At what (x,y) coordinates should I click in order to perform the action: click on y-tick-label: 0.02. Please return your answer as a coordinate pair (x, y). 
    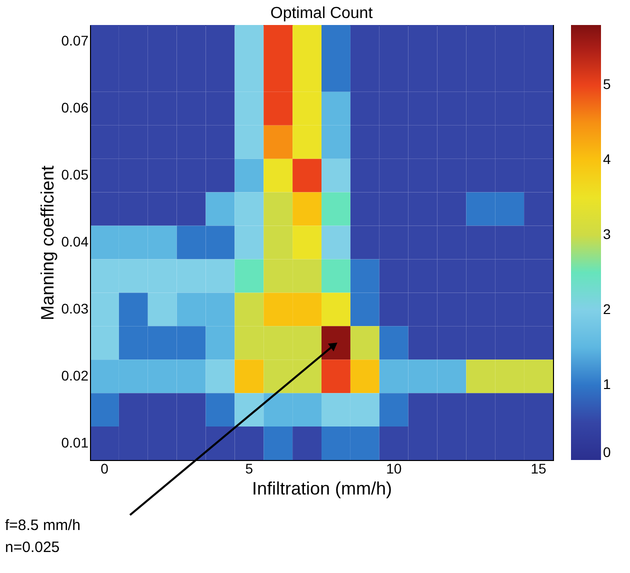
    Looking at the image, I should click on (75, 375).